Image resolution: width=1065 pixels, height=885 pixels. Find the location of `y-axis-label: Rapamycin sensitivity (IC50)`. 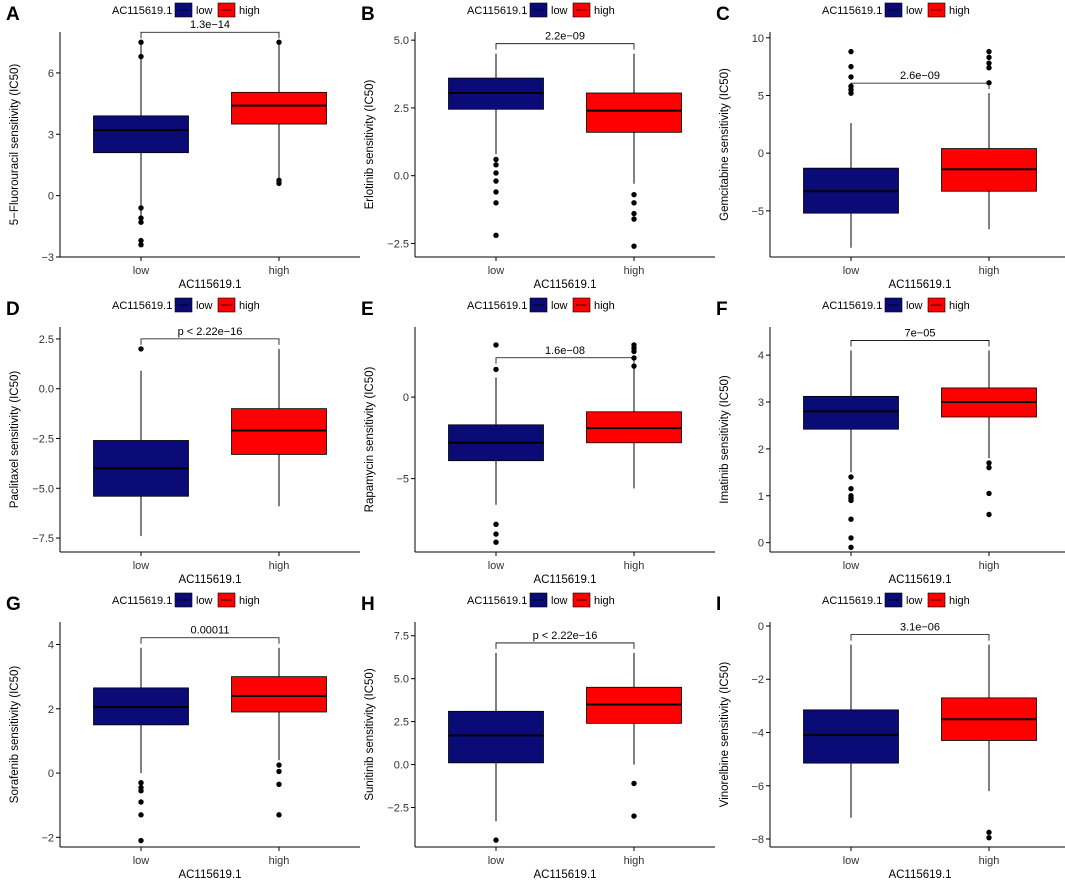

y-axis-label: Rapamycin sensitivity (IC50) is located at coordinates (370, 439).